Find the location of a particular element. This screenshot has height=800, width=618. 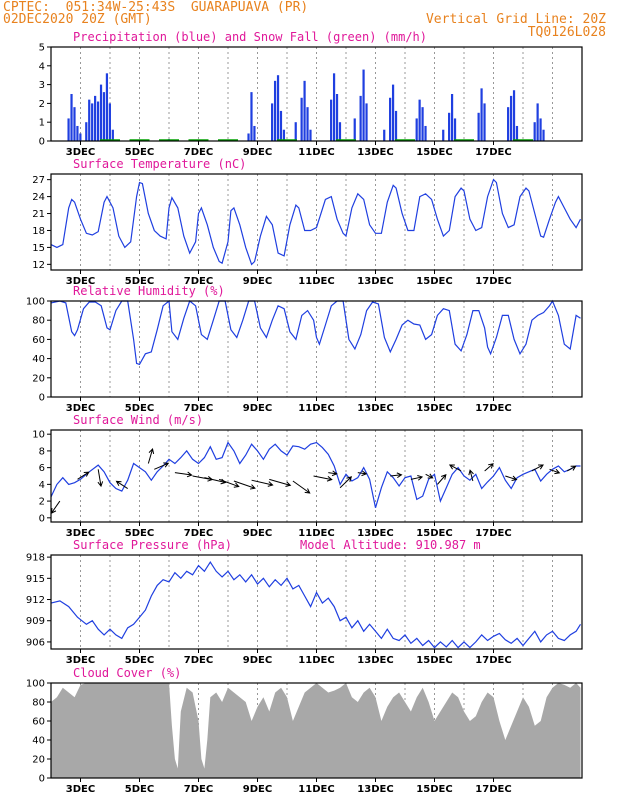

panel4-xtick-label: 9DEC is located at coordinates (257, 533).